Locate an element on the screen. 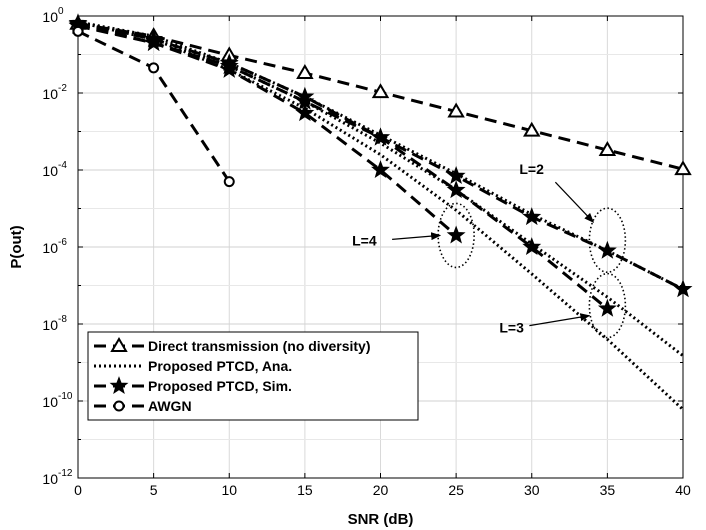  legend-entry: AWGN is located at coordinates (143, 406).